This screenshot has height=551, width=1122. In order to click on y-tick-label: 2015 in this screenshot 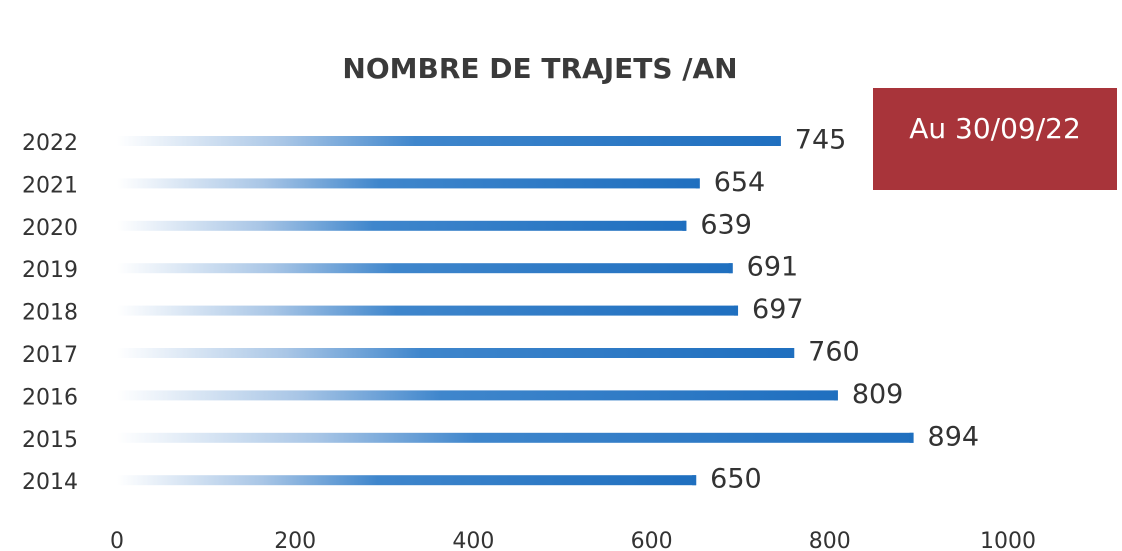, I will do `click(50, 440)`.